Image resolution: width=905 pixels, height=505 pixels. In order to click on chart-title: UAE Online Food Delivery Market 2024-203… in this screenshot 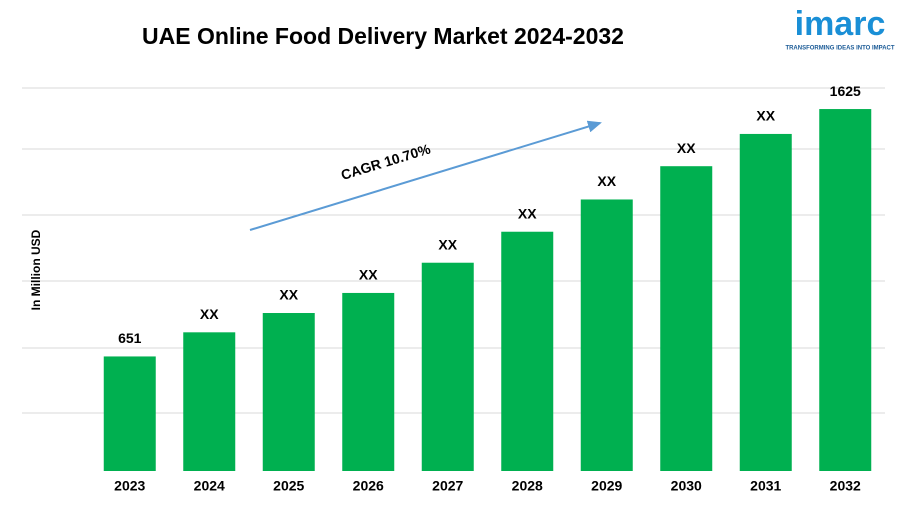, I will do `click(383, 36)`.